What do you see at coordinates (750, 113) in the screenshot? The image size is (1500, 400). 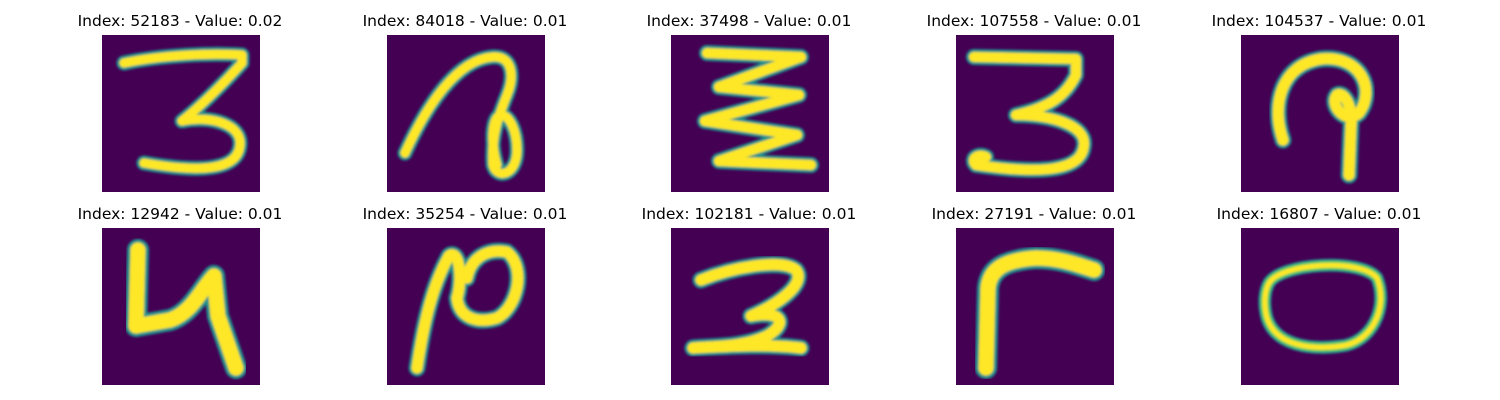 I see `zigzag-stroke-icon` at bounding box center [750, 113].